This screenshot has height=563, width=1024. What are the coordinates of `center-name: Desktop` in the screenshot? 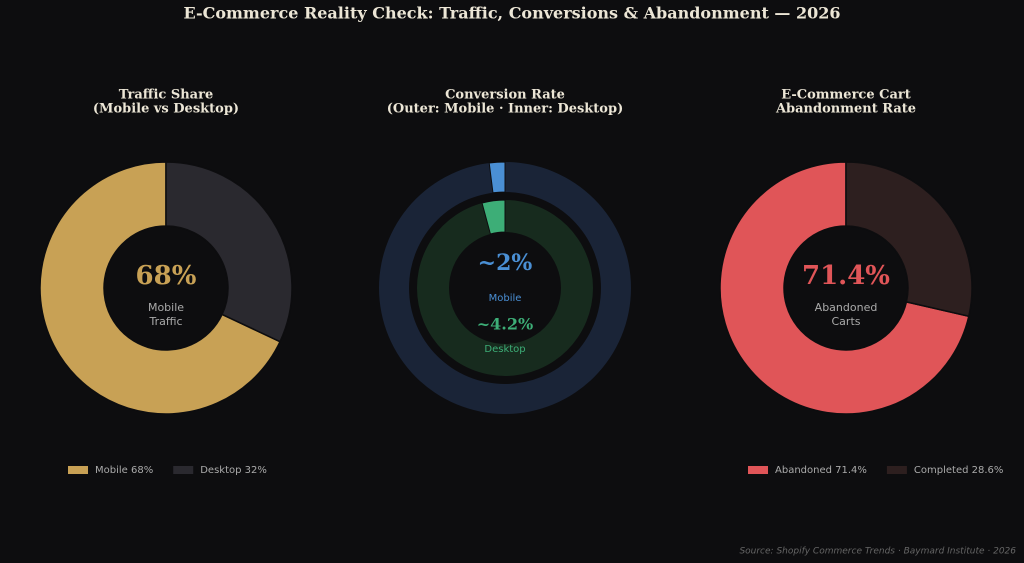 It's located at (504, 349).